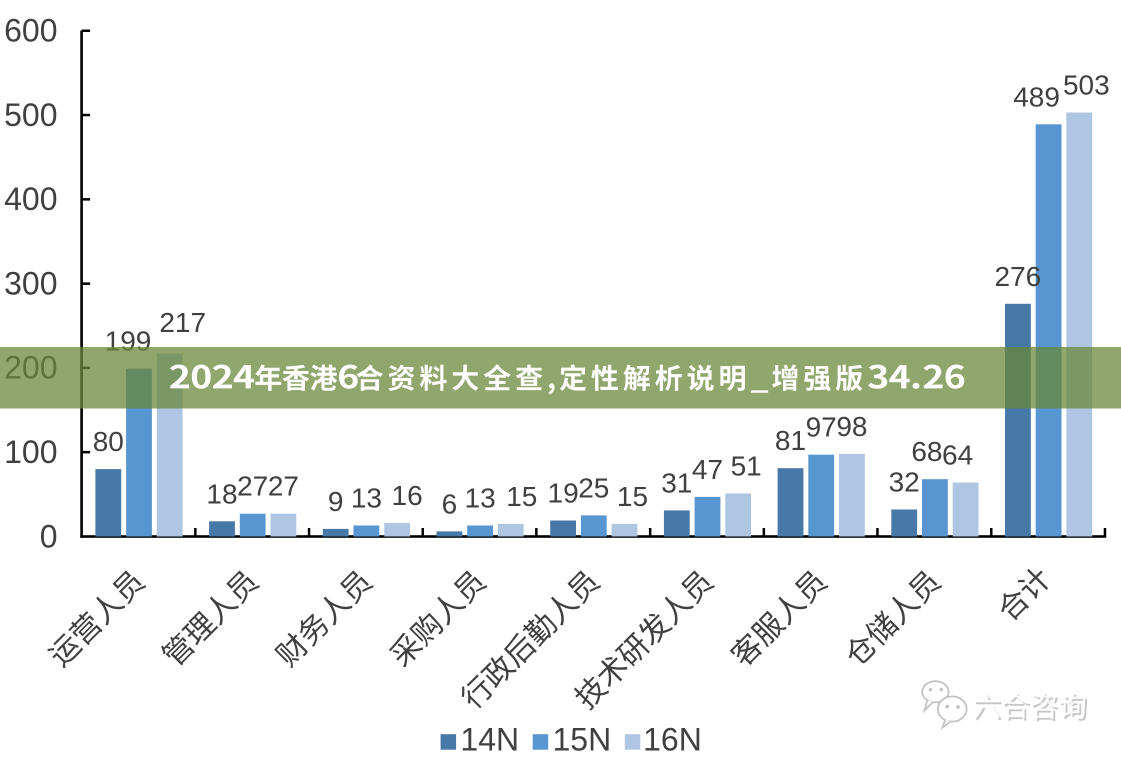  What do you see at coordinates (582, 739) in the screenshot?
I see `svg-text: 15N` at bounding box center [582, 739].